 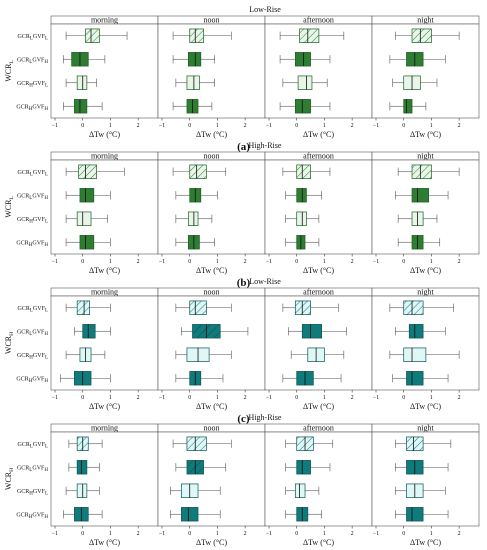 I want to click on panel-letter: (c), so click(x=243, y=419).